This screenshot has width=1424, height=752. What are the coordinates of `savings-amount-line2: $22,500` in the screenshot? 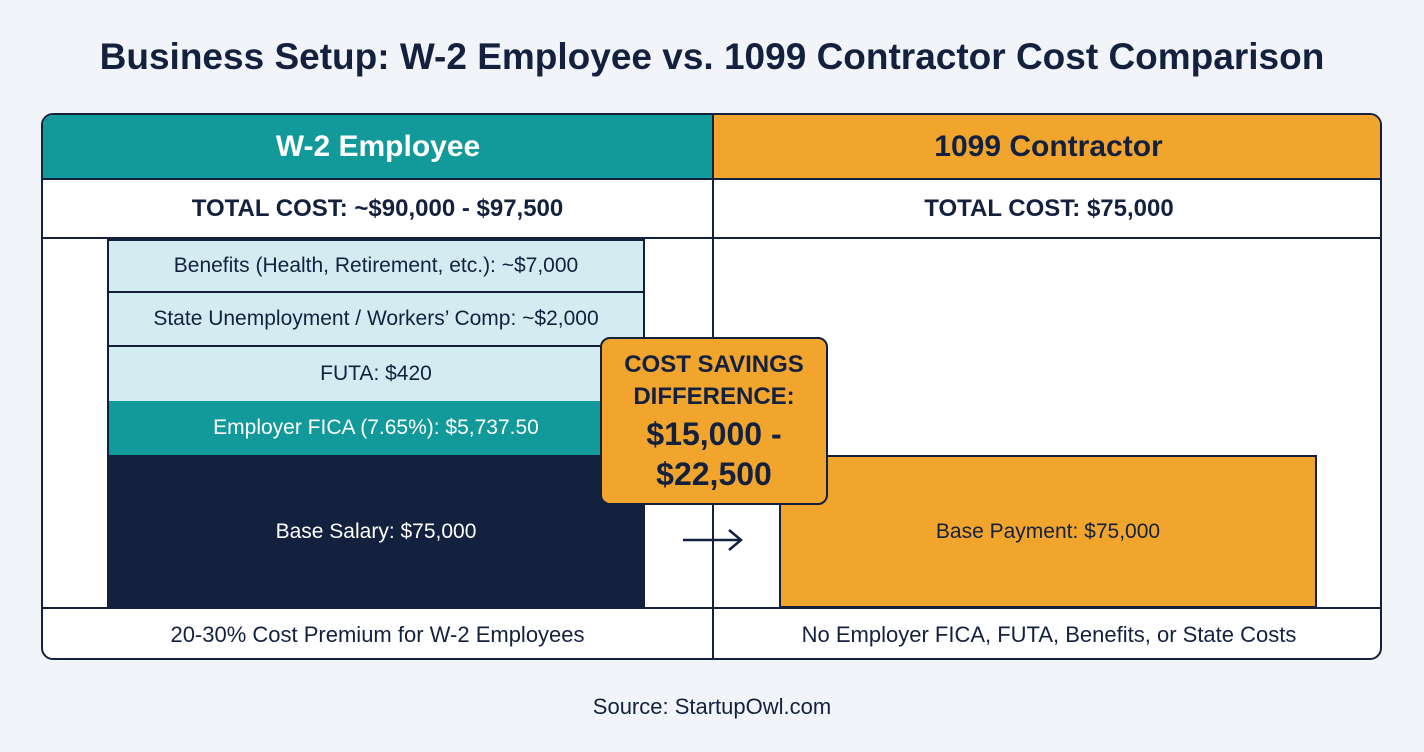 It's located at (714, 474).